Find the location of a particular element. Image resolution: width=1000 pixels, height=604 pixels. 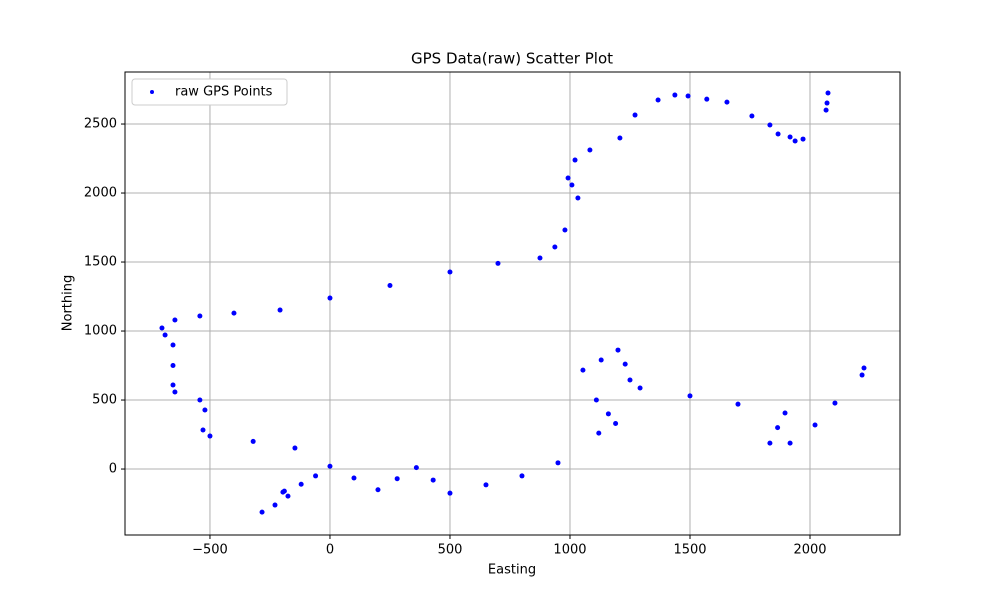

y-tick-label: 0 is located at coordinates (113, 469).